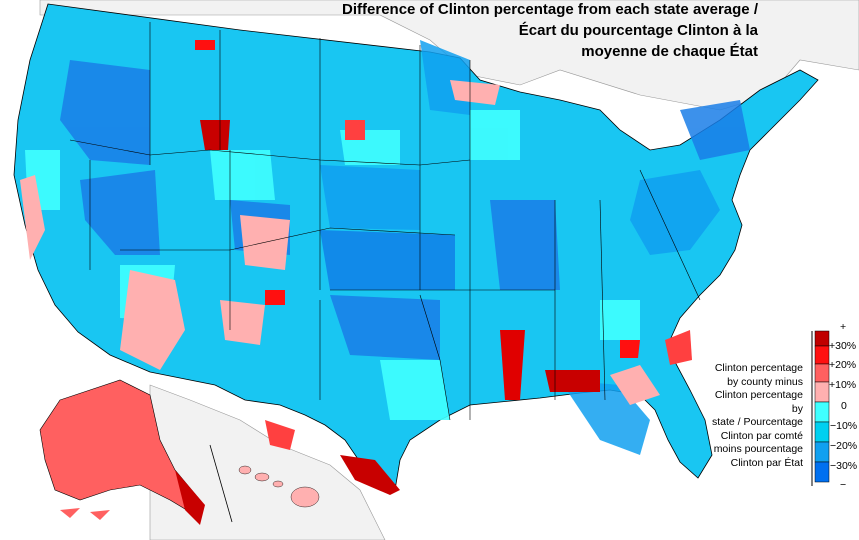 The width and height of the screenshot is (859, 540). What do you see at coordinates (757, 422) in the screenshot?
I see `legend-line: state / Pourcentage` at bounding box center [757, 422].